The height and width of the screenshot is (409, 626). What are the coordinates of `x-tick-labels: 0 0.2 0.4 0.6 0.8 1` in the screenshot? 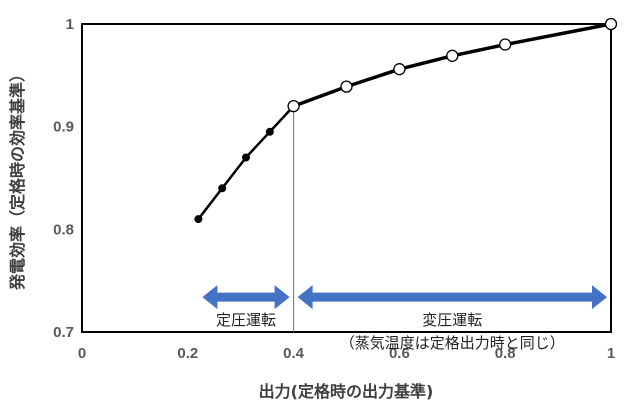 It's located at (346, 353).